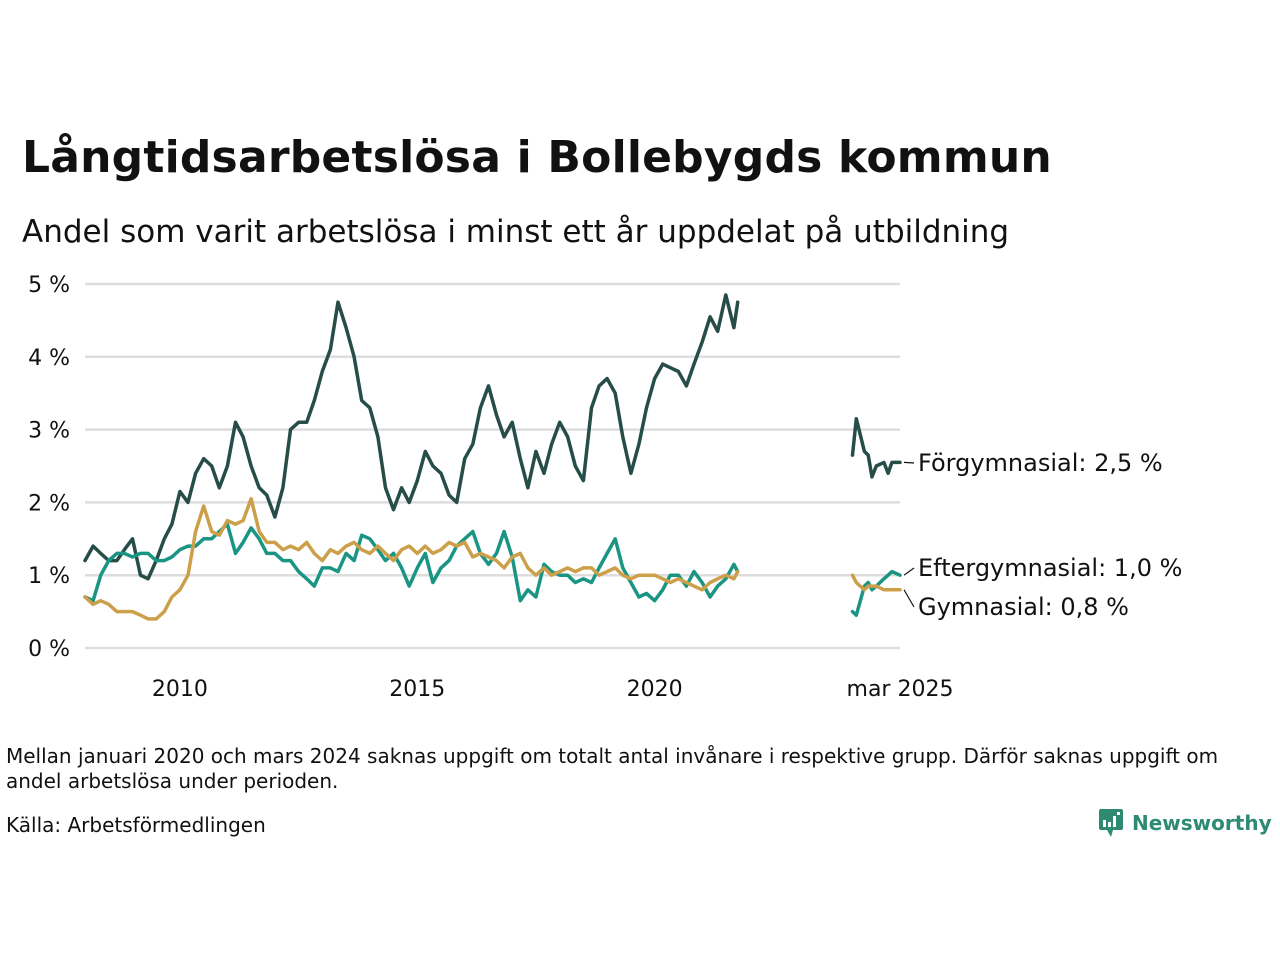  What do you see at coordinates (49, 503) in the screenshot?
I see `y-tick-label: 2 %` at bounding box center [49, 503].